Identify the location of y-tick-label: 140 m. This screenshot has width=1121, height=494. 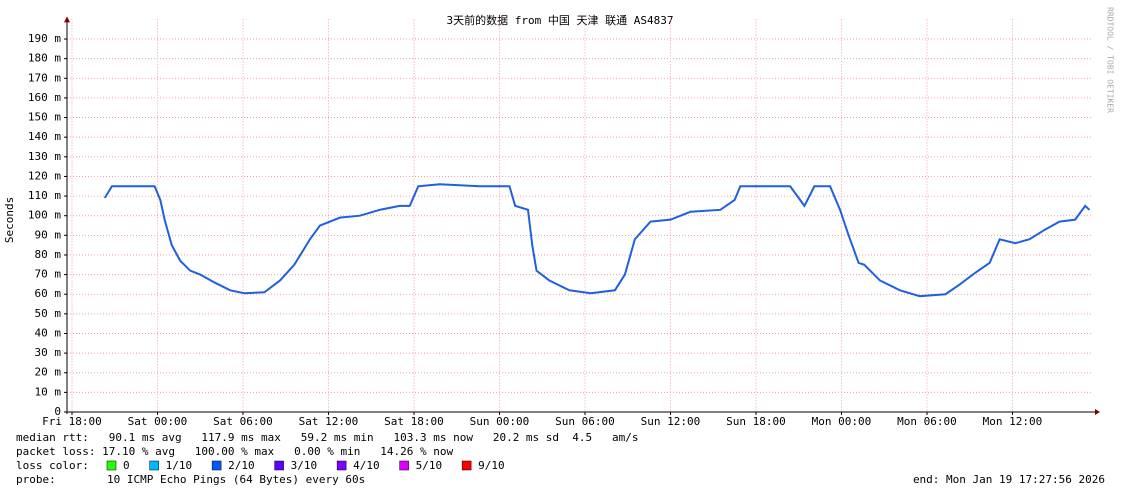
(44, 136).